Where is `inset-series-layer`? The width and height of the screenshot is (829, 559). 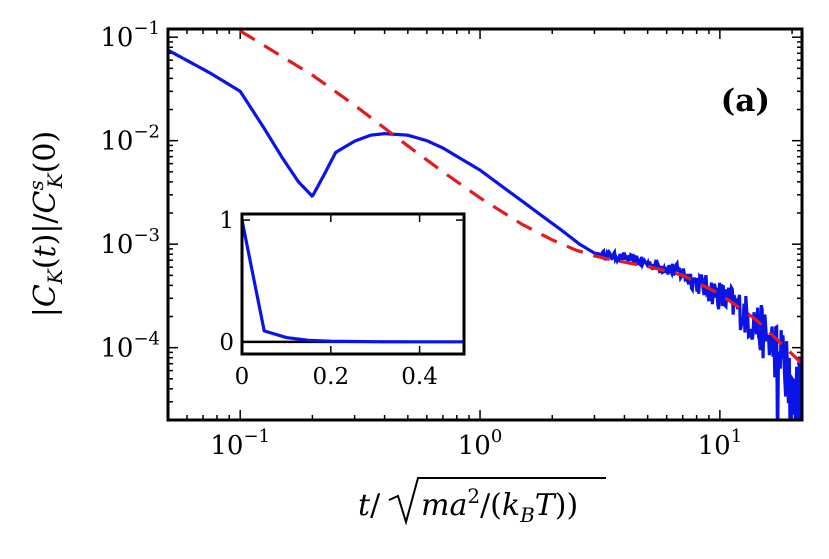 inset-series-layer is located at coordinates (353, 281).